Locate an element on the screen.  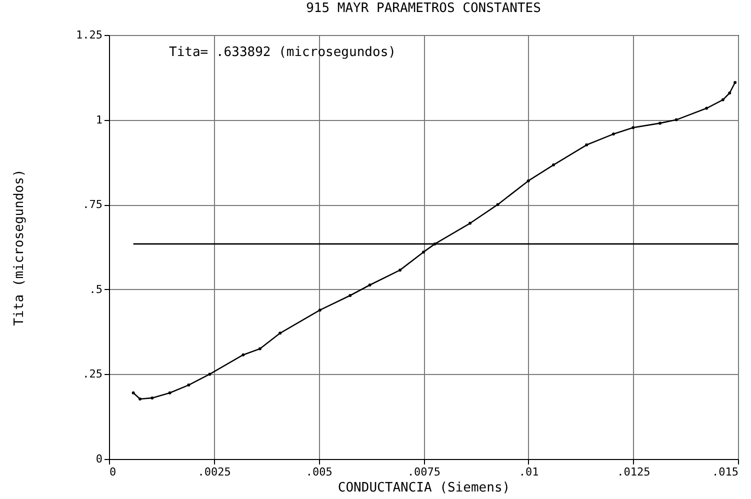
x-tick-label: .0075 is located at coordinates (424, 472).